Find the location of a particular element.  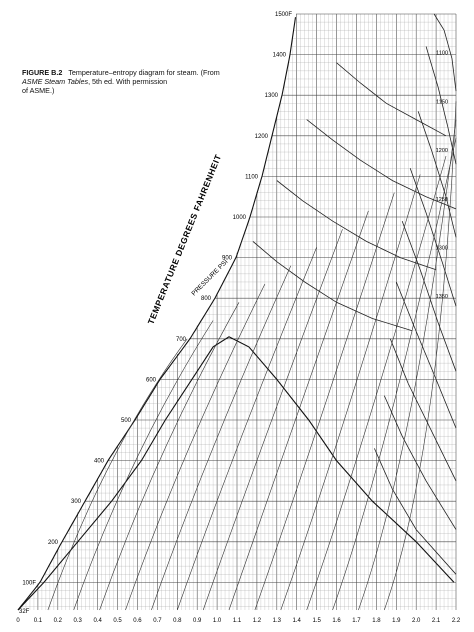

y-tick-label: 1200 is located at coordinates (262, 137).